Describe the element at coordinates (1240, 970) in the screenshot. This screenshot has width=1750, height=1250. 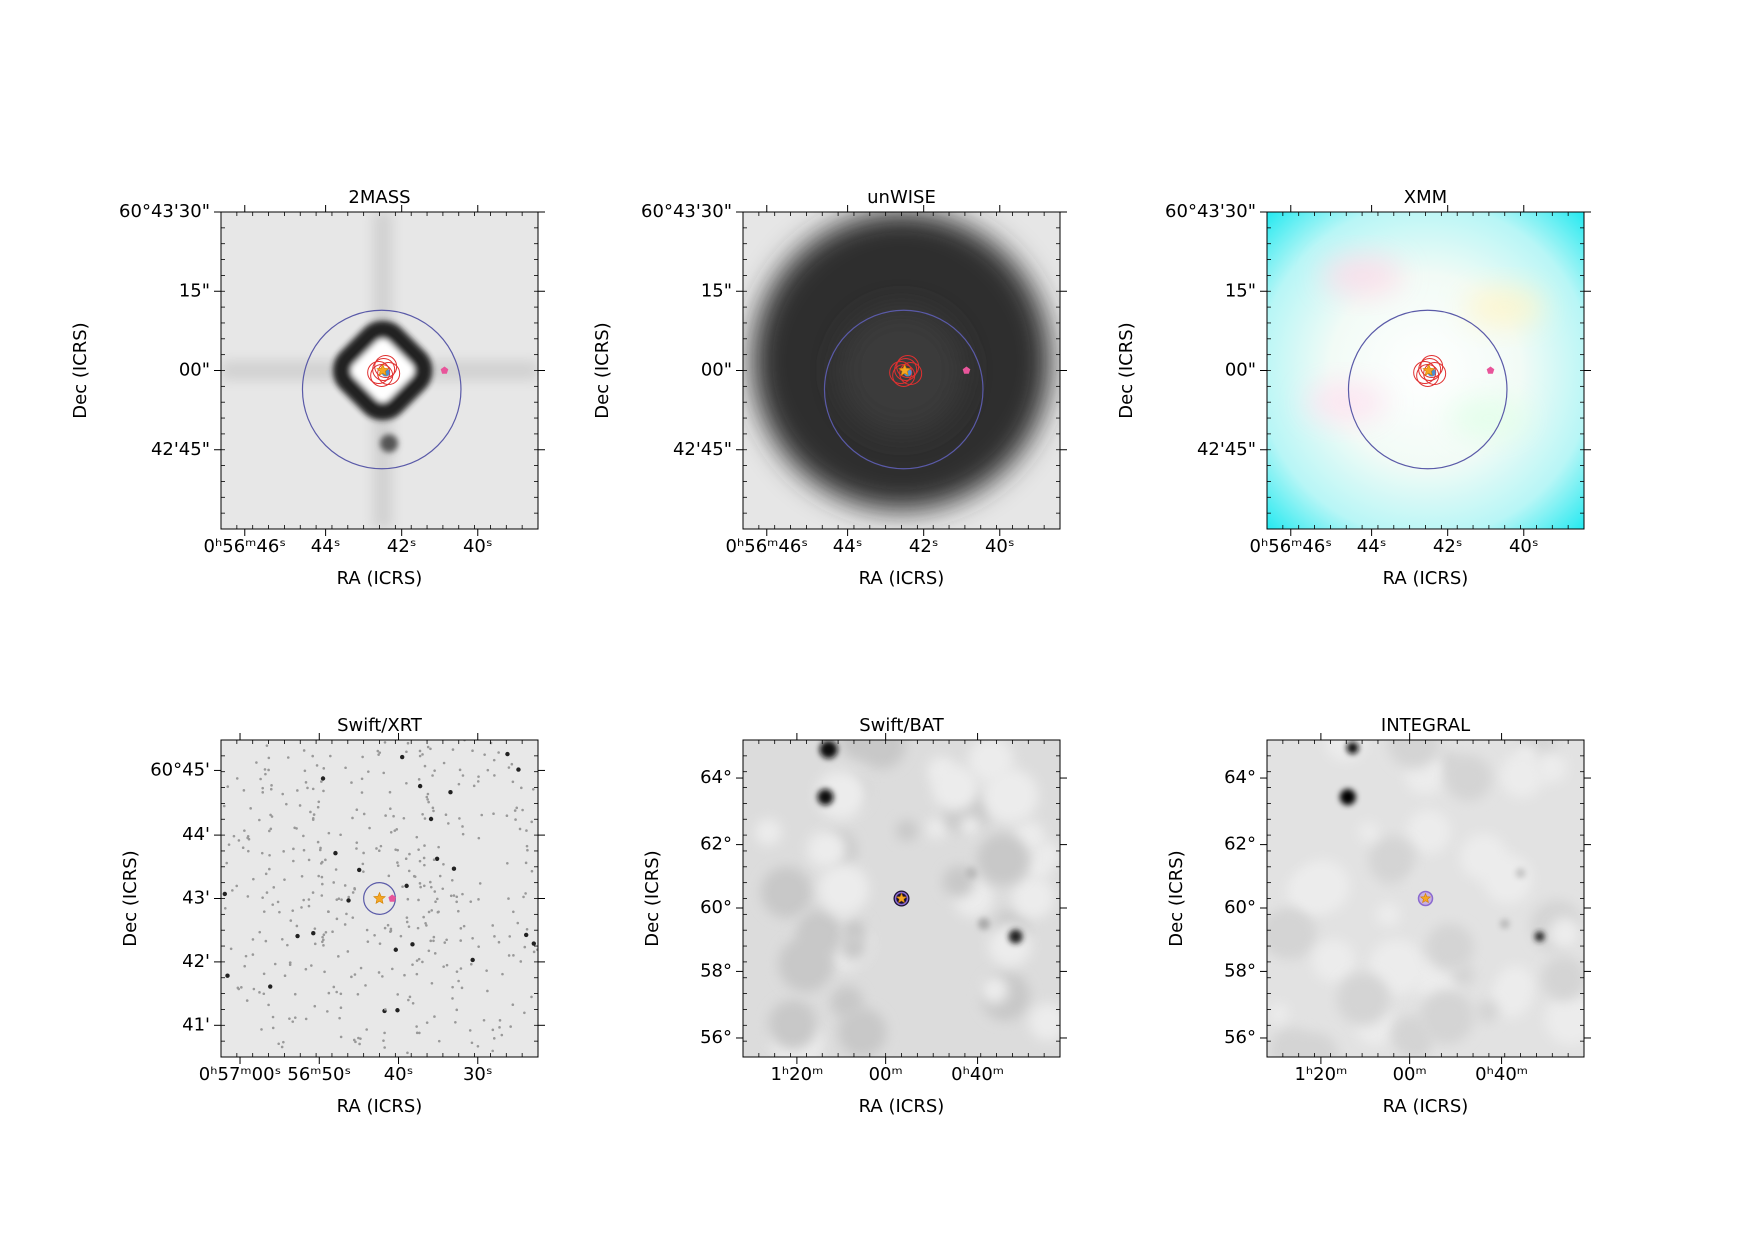
I see `y-tick-label: 58°` at that location.